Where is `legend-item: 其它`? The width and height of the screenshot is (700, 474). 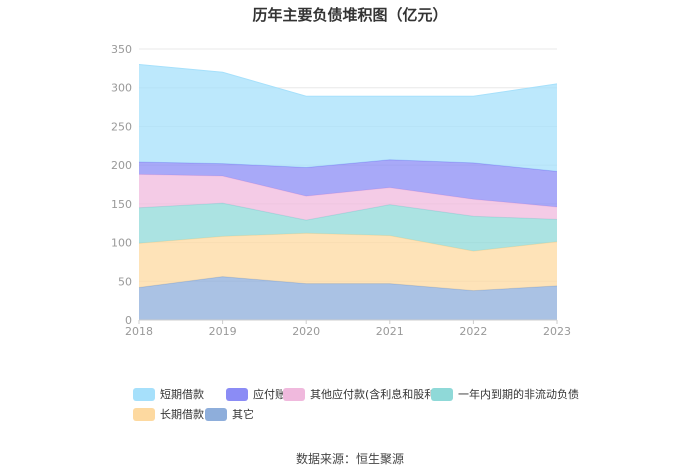
legend-item: 其它 is located at coordinates (229, 414).